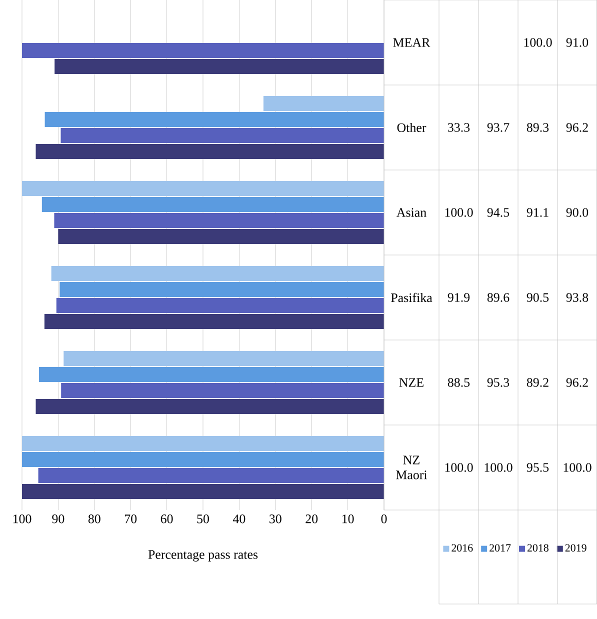  What do you see at coordinates (500, 548) in the screenshot?
I see `legend-label: 2017` at bounding box center [500, 548].